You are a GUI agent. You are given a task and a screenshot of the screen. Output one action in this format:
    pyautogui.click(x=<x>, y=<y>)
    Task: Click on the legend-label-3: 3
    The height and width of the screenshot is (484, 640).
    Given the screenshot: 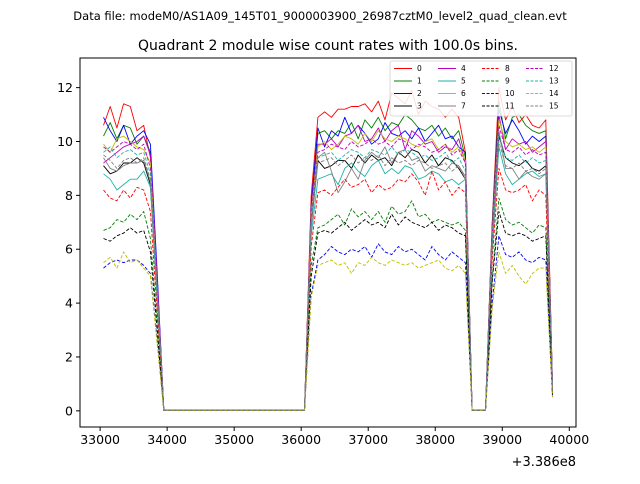 What is the action you would take?
    pyautogui.click(x=419, y=106)
    